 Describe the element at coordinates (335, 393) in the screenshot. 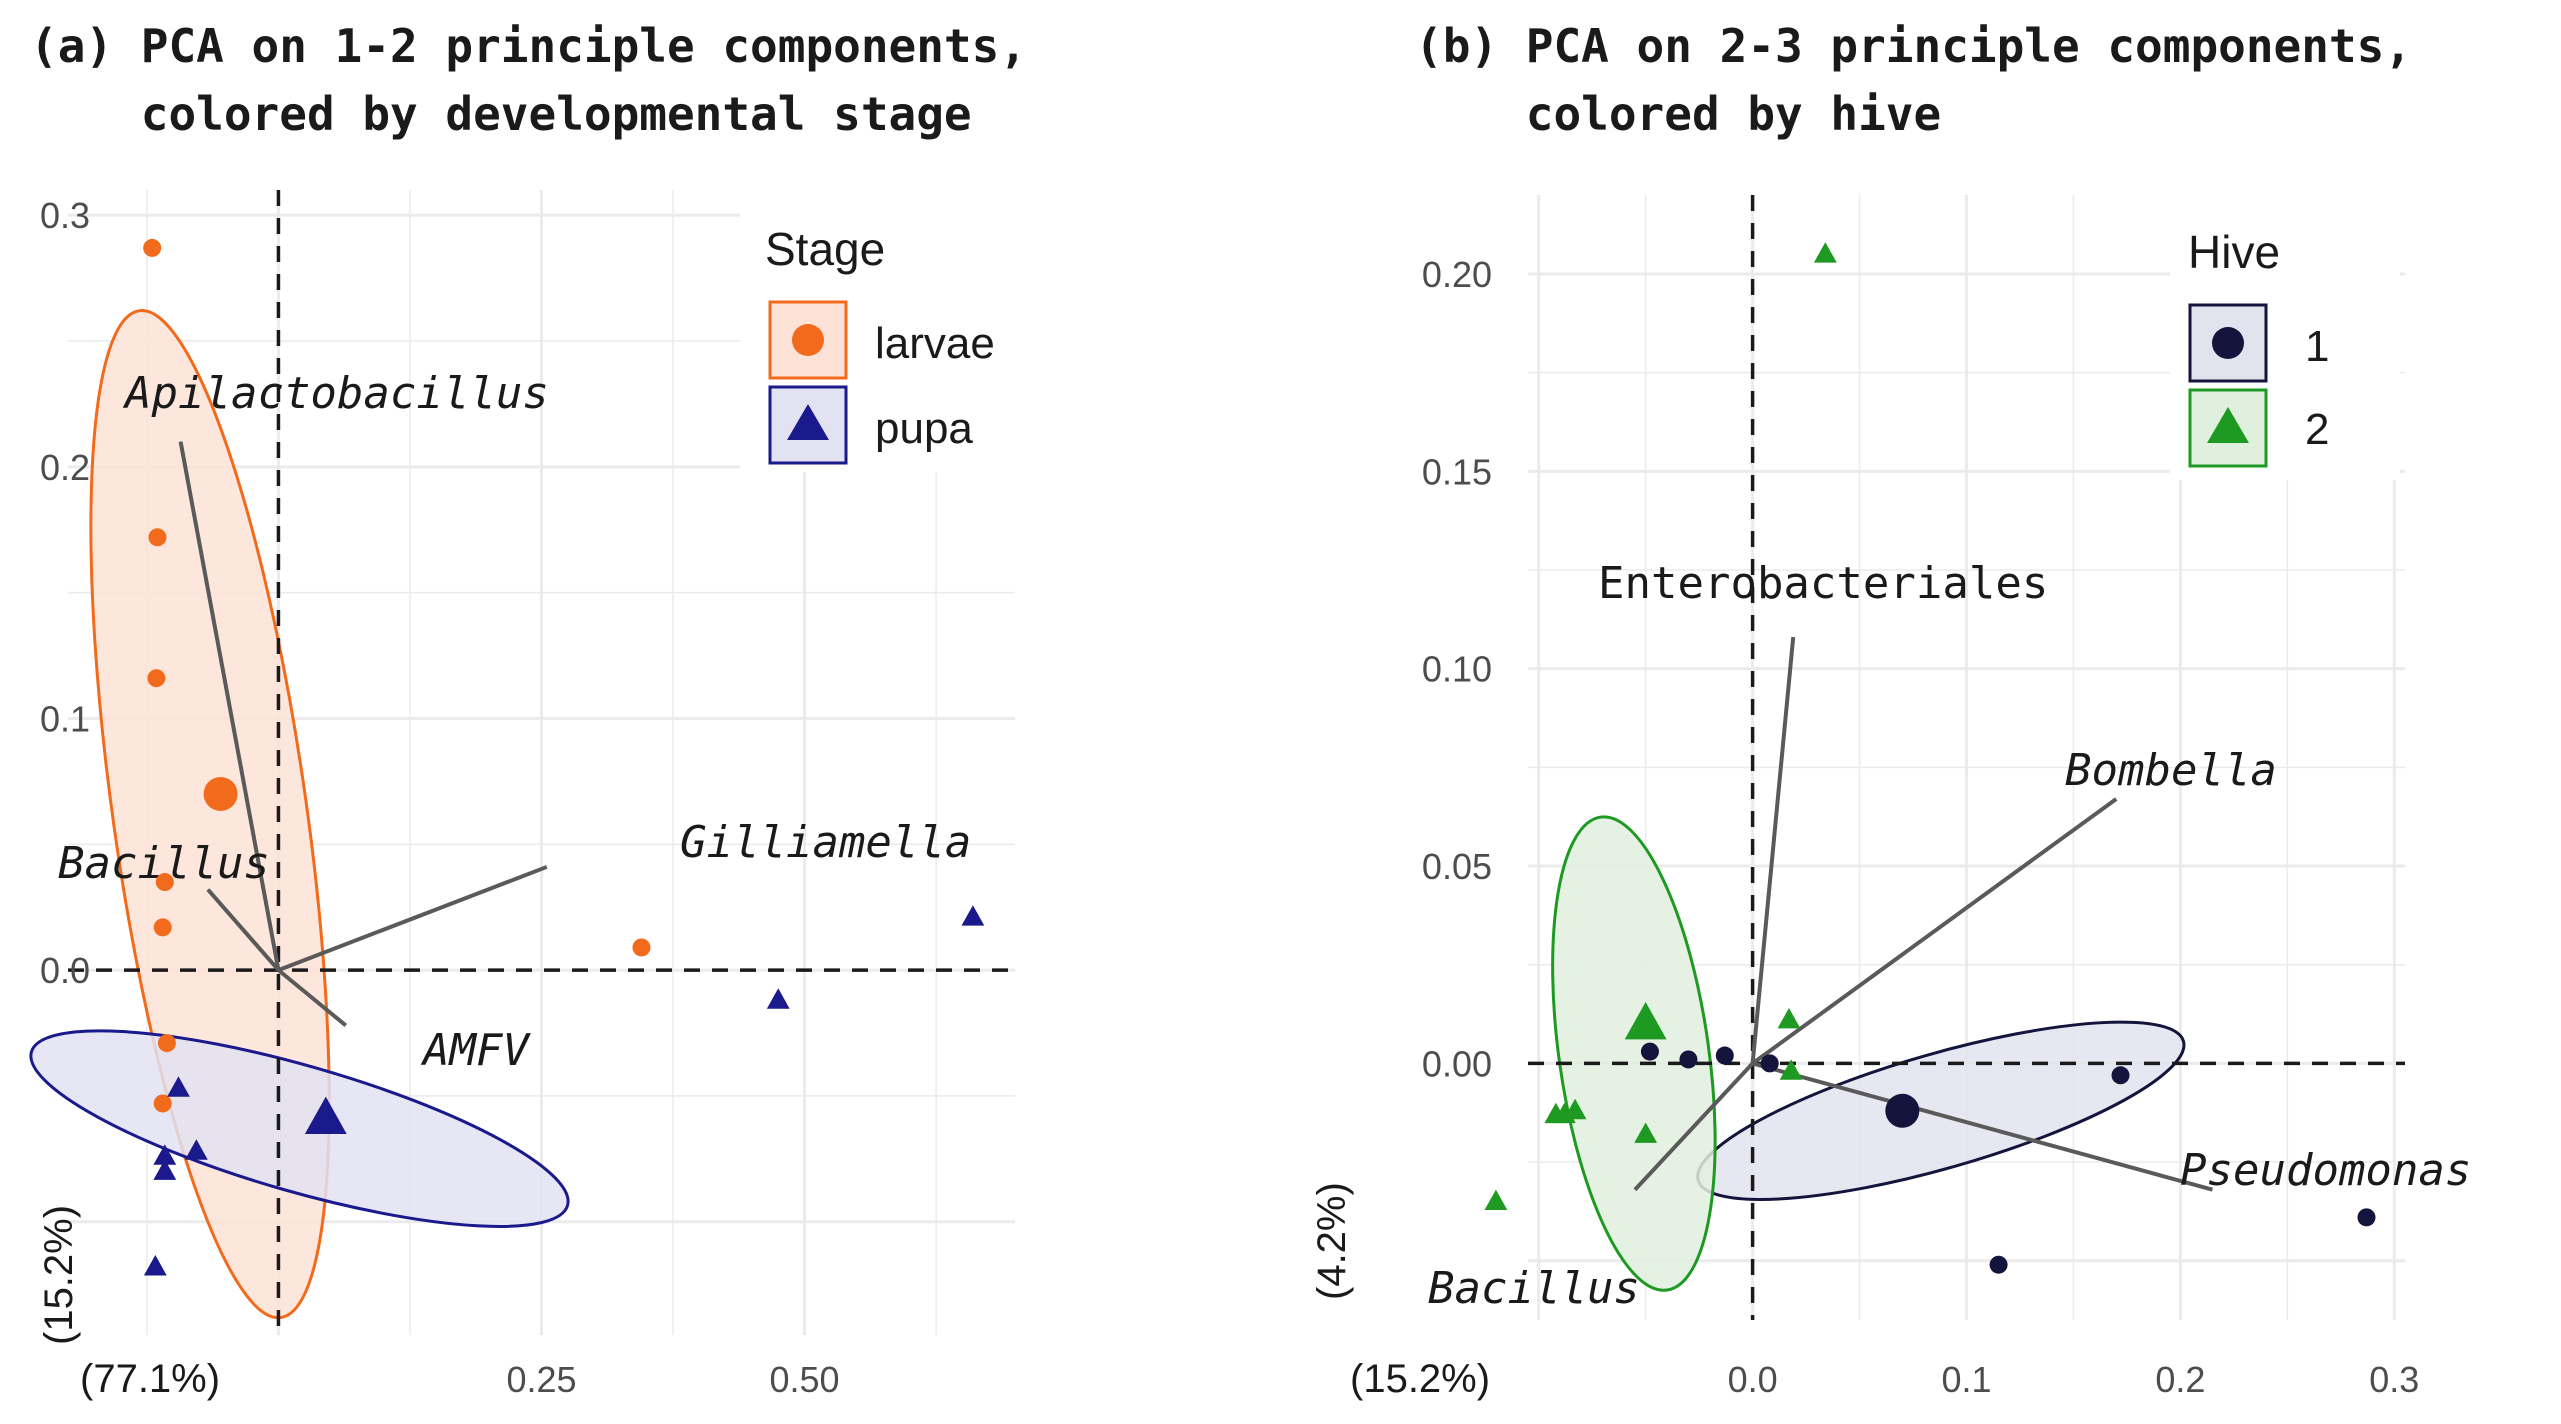

I see `panel-a-loading-label-apilactobacillus: Apilactobacillus` at that location.